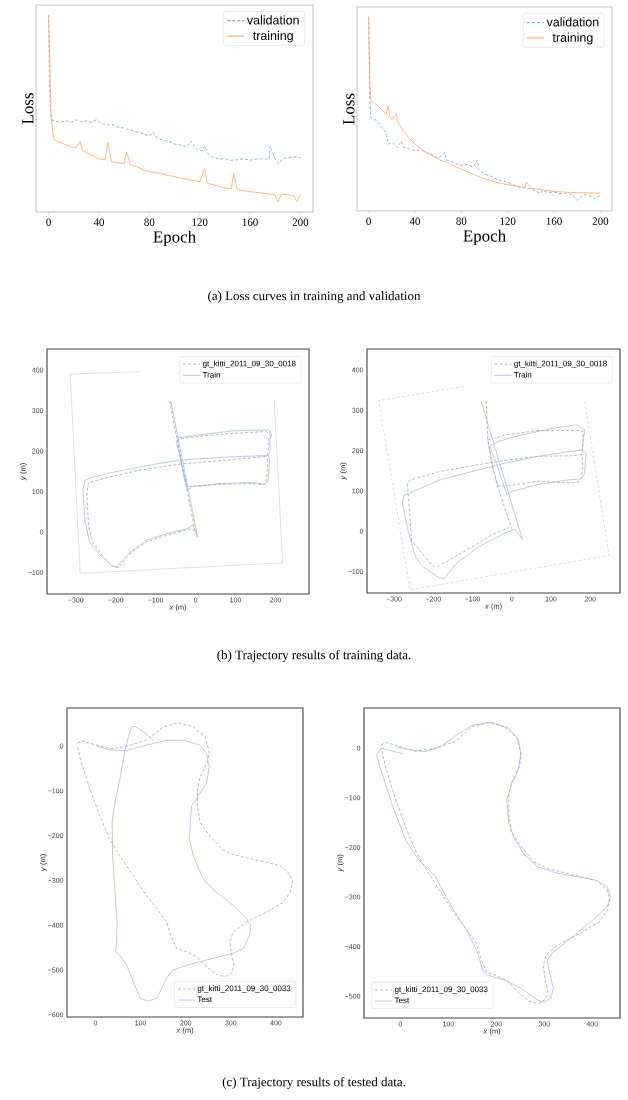  I want to click on text: (c) Trajectory results of tested data., so click(313, 1083).